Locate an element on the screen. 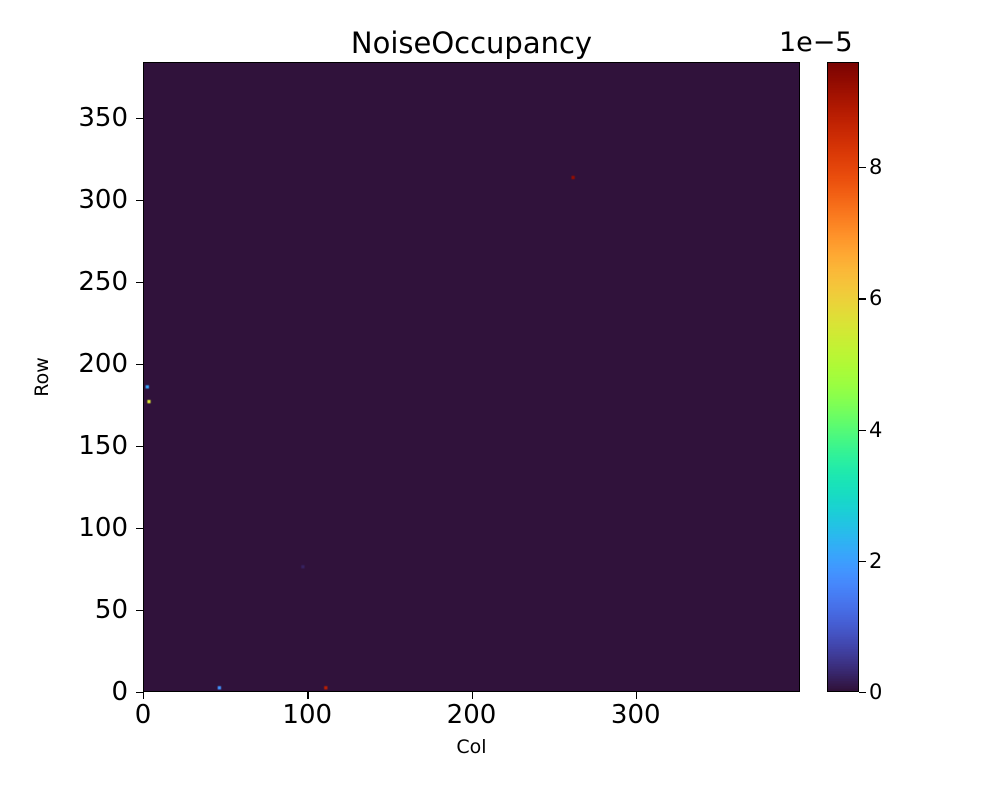 The image size is (1000, 800). y-tick-label: 200 is located at coordinates (103, 363).